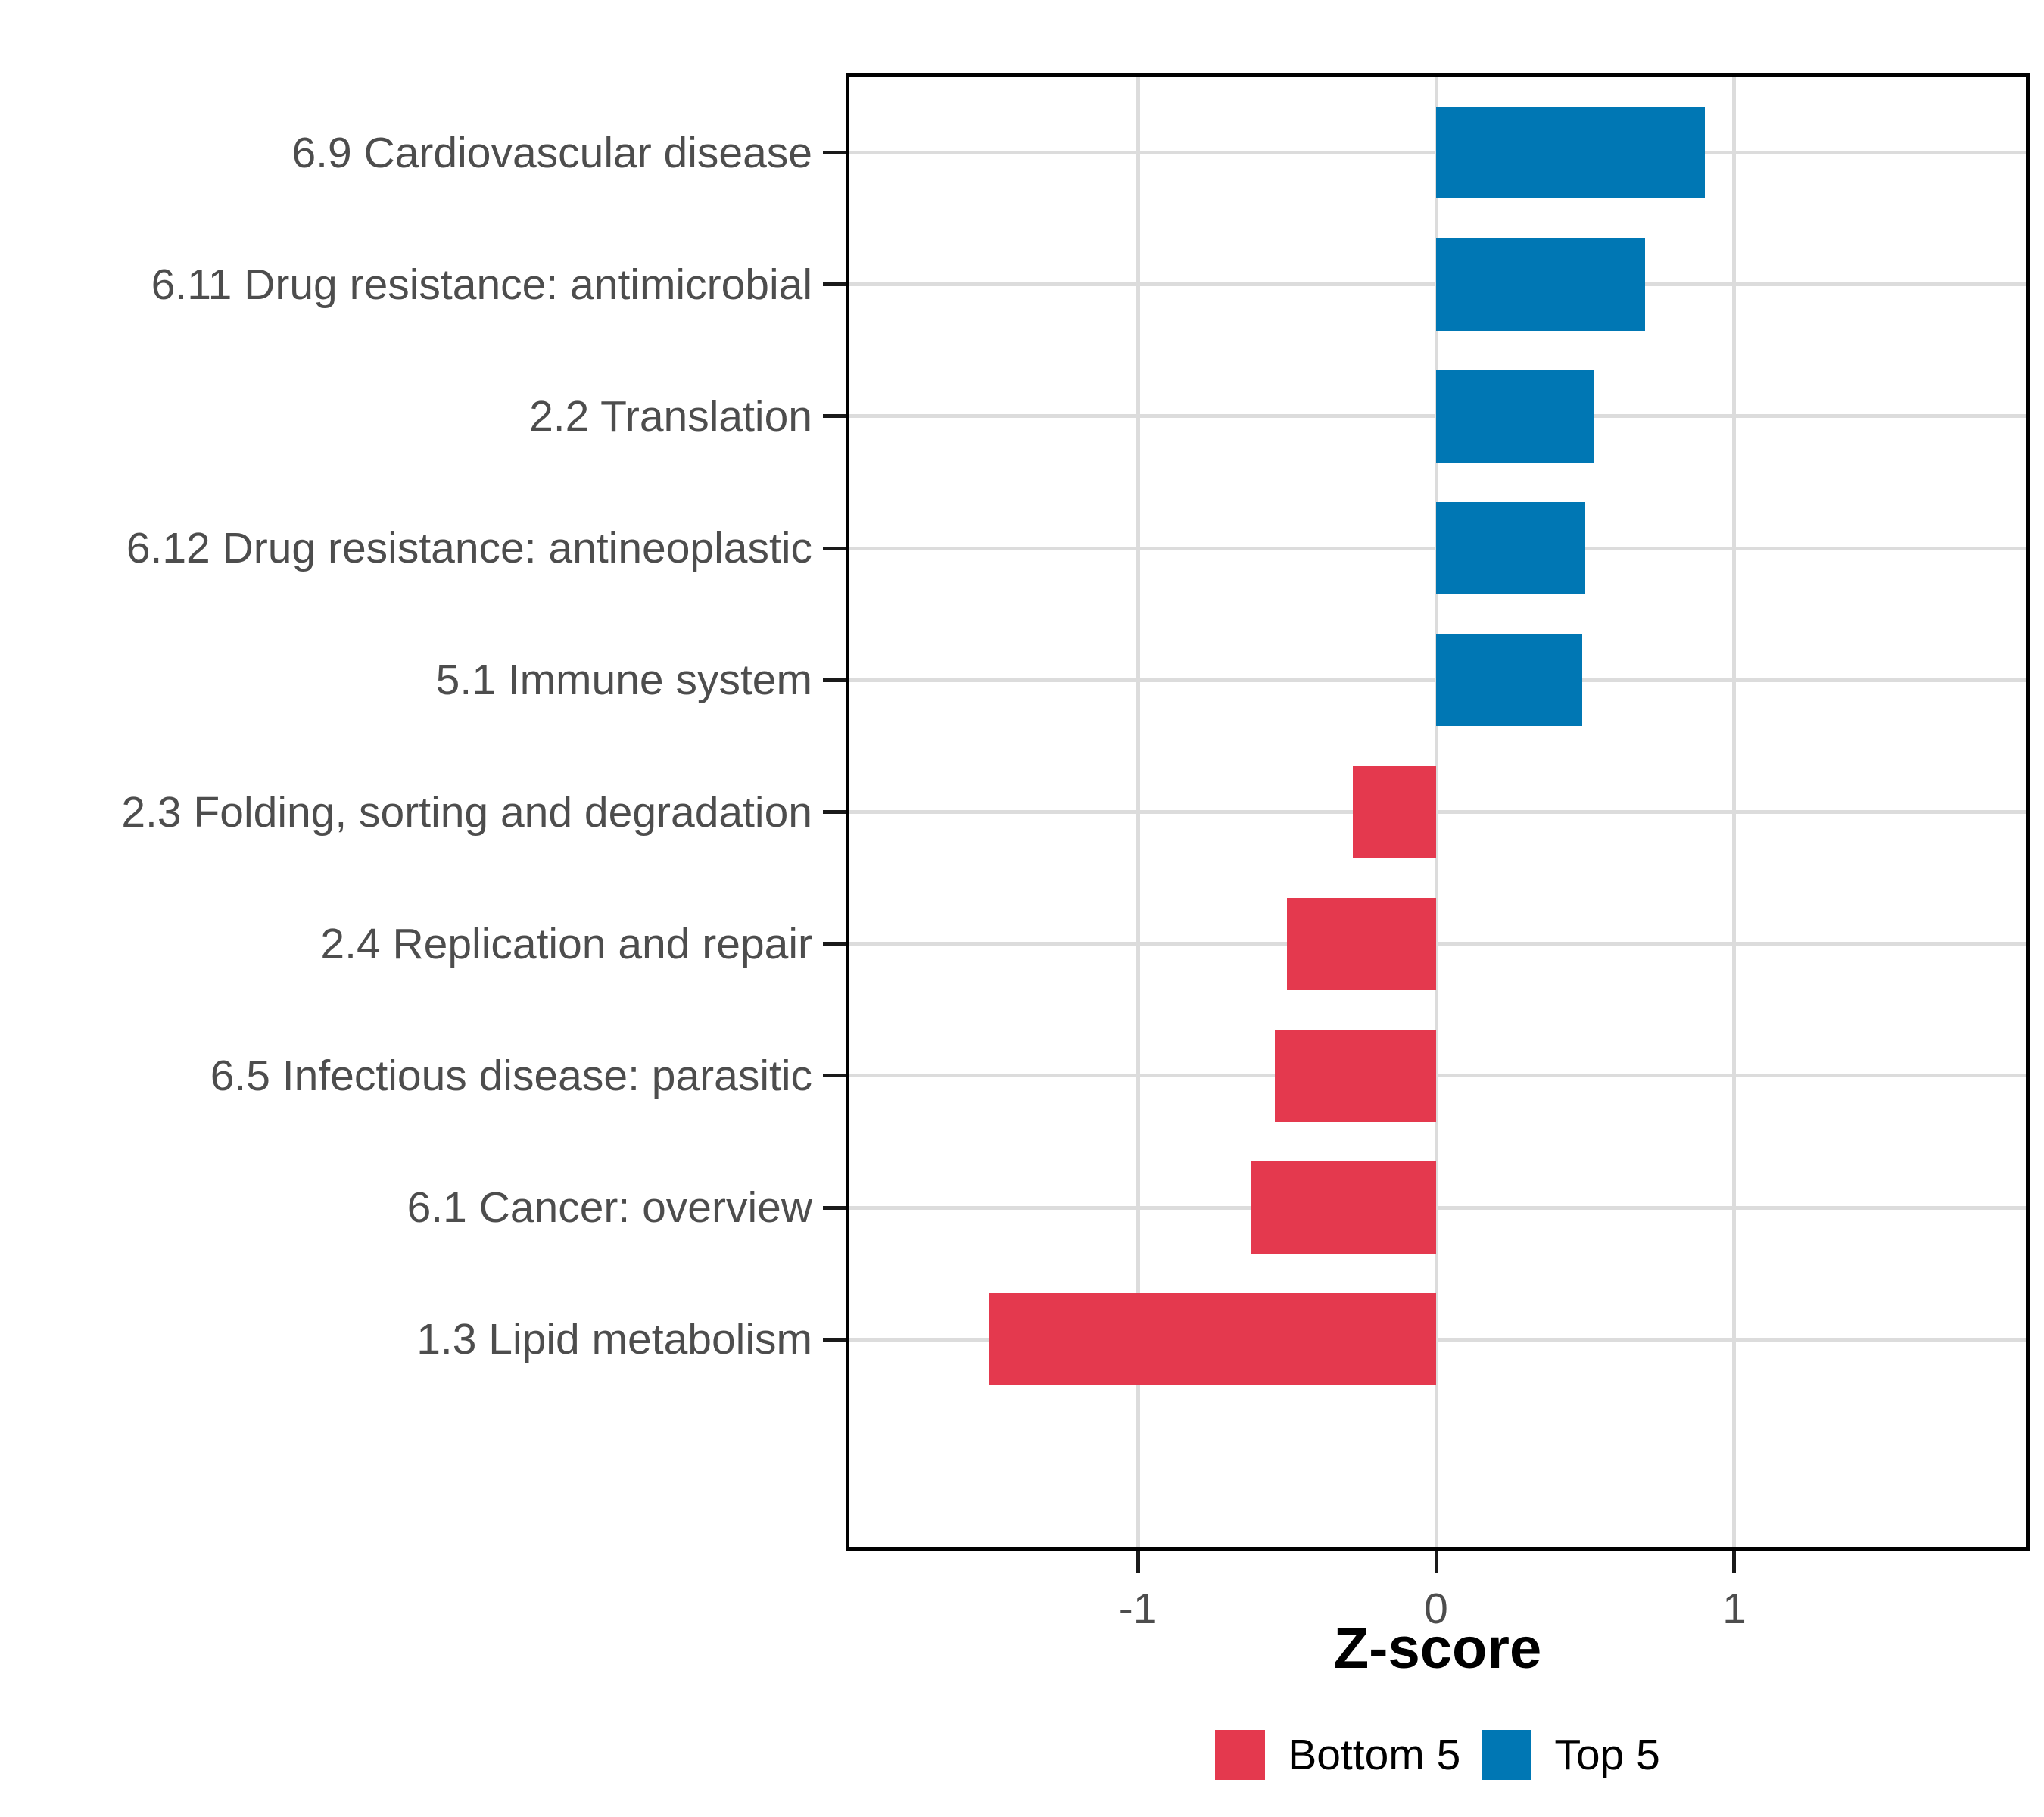 The width and height of the screenshot is (2044, 1817). I want to click on y-axis-label: 2.4 Replication and repair, so click(566, 943).